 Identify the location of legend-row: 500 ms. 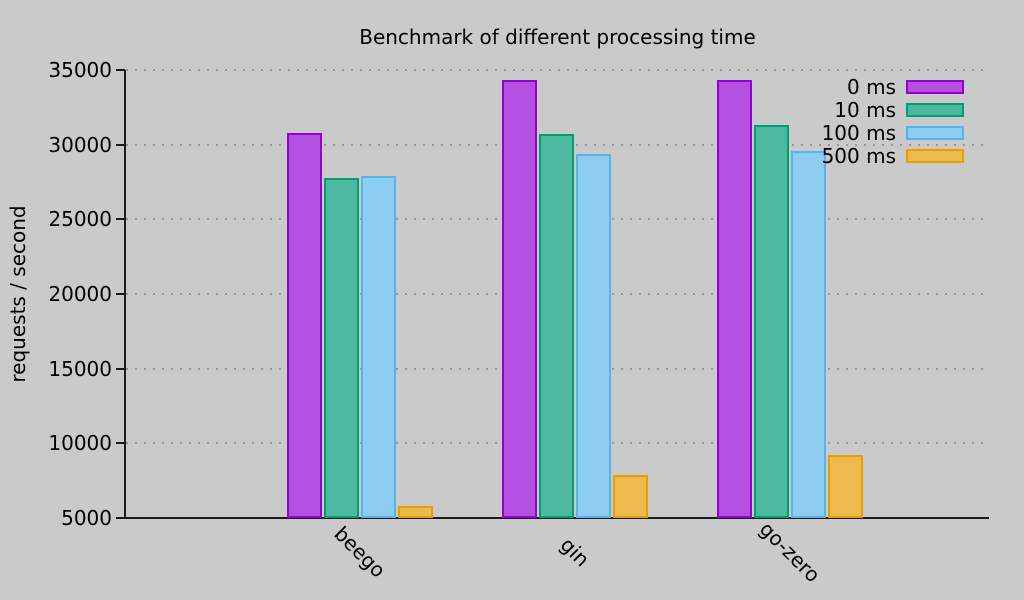
(893, 156).